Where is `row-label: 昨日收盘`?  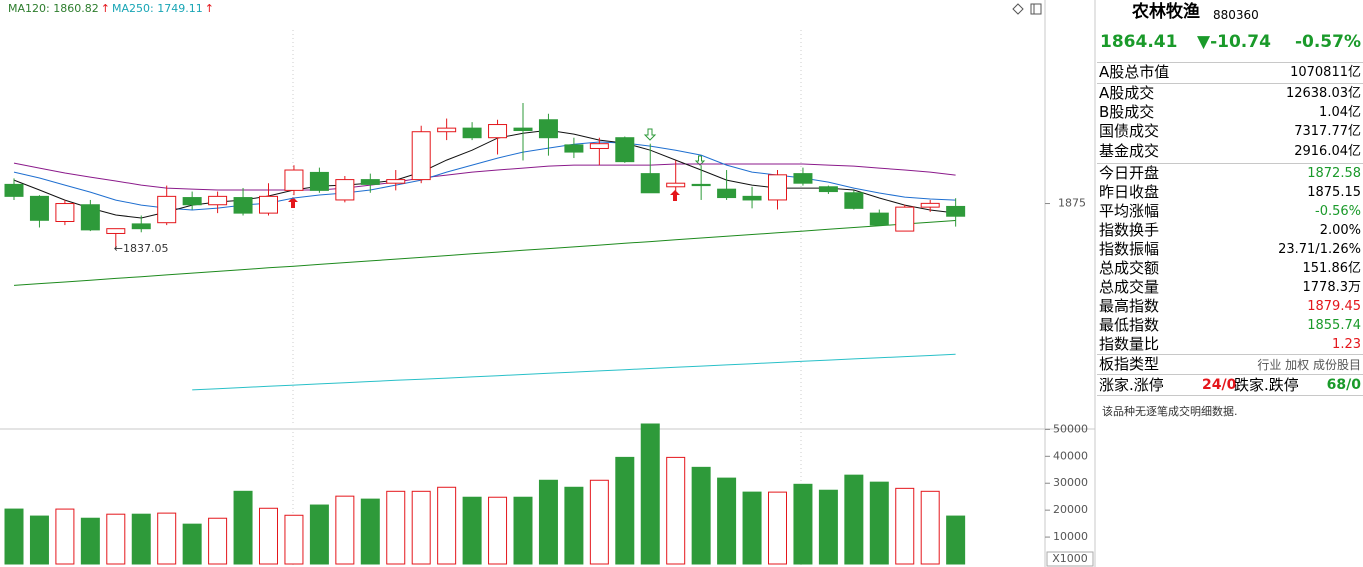 row-label: 昨日收盘 is located at coordinates (1129, 192).